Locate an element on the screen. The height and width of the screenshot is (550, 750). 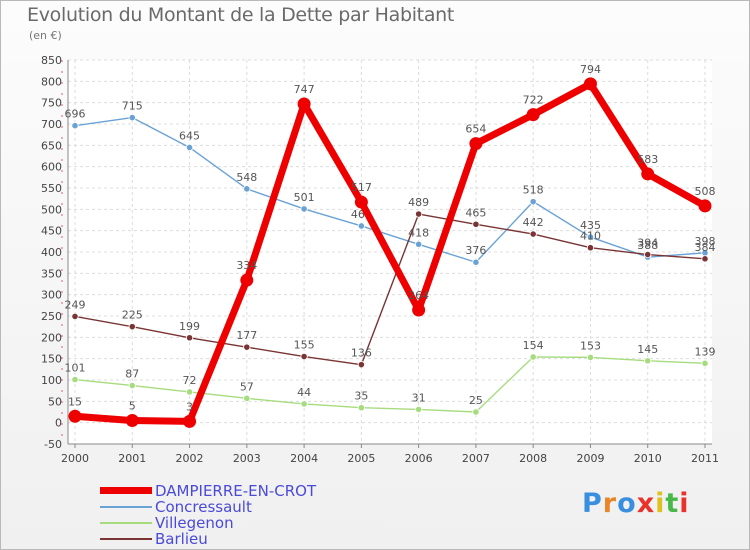
data-label: 153 is located at coordinates (590, 345).